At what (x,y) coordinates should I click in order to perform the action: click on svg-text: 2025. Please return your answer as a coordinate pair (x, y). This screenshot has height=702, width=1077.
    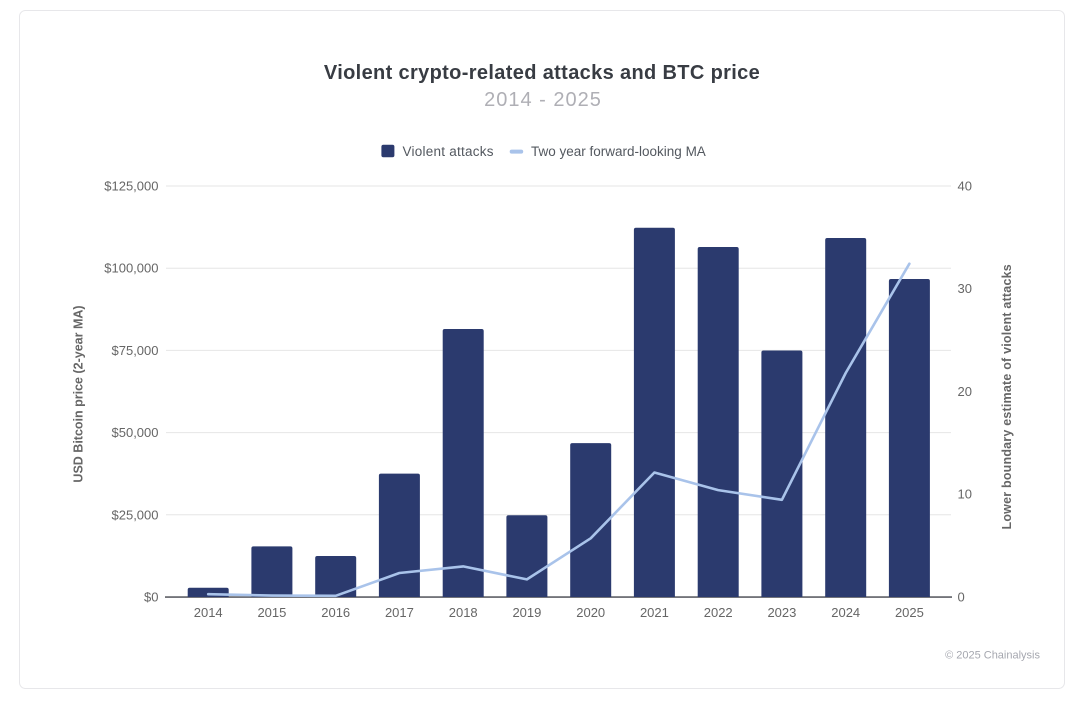
    Looking at the image, I should click on (909, 612).